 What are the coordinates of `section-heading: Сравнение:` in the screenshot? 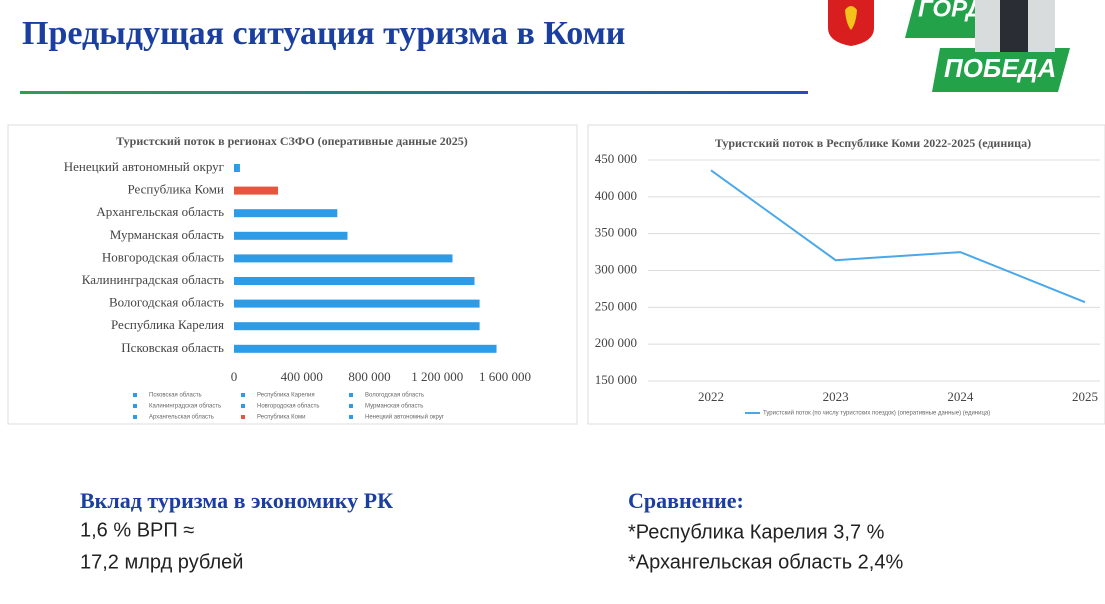 It's located at (686, 500).